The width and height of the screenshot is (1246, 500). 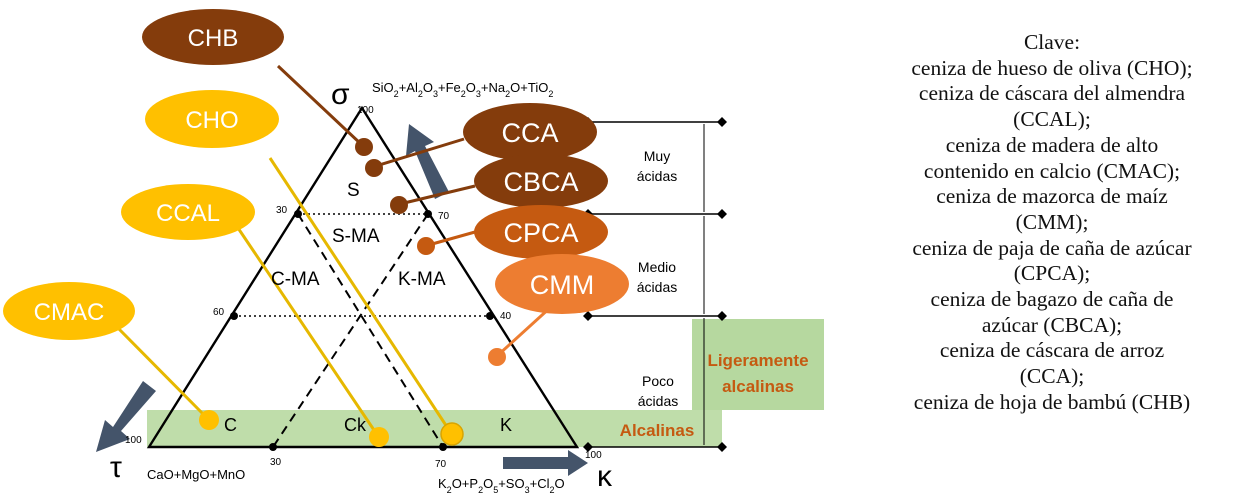 I want to click on leader-line-chb, so click(x=320, y=105).